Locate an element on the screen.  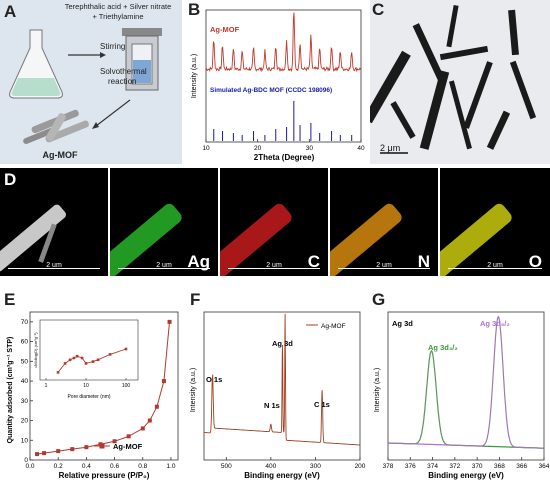
y-tick-label: 20 is located at coordinates (25, 421).